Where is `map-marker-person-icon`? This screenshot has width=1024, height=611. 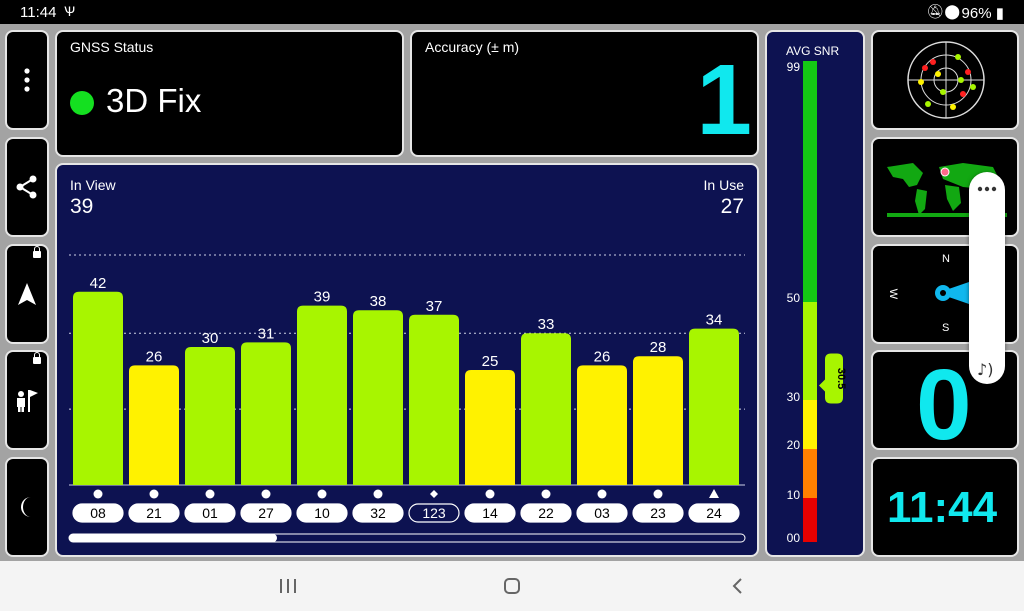 map-marker-person-icon is located at coordinates (27, 401).